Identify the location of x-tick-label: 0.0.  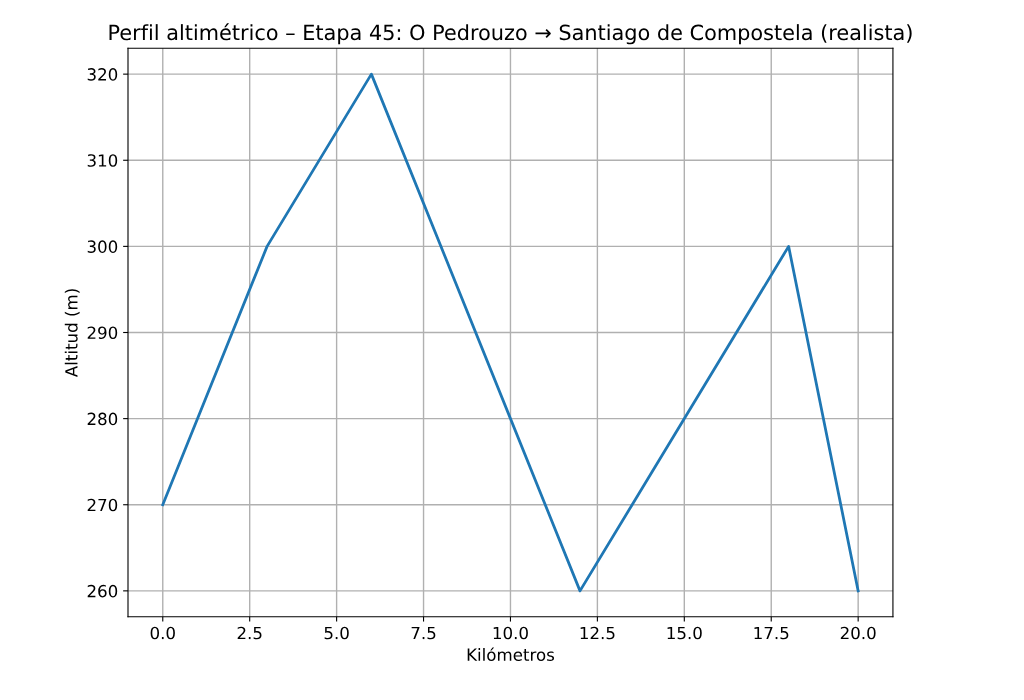
(162, 633).